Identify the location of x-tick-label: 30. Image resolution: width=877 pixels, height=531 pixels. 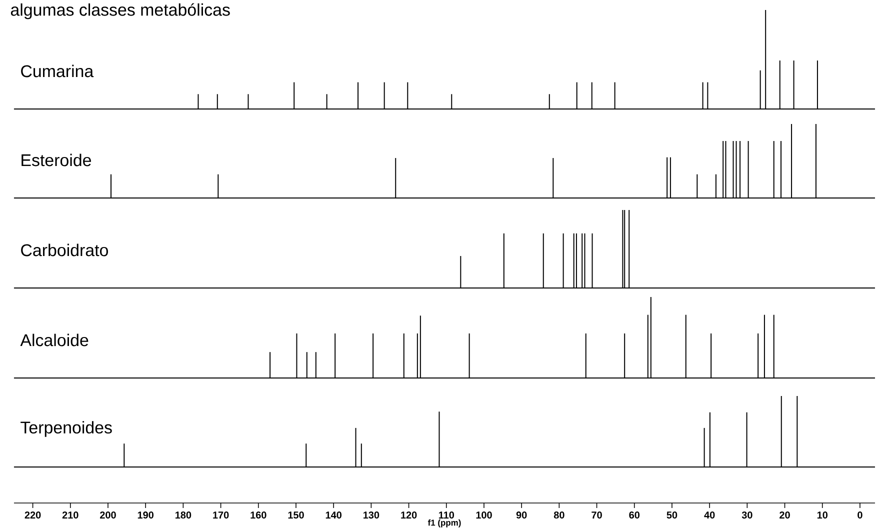
(747, 515).